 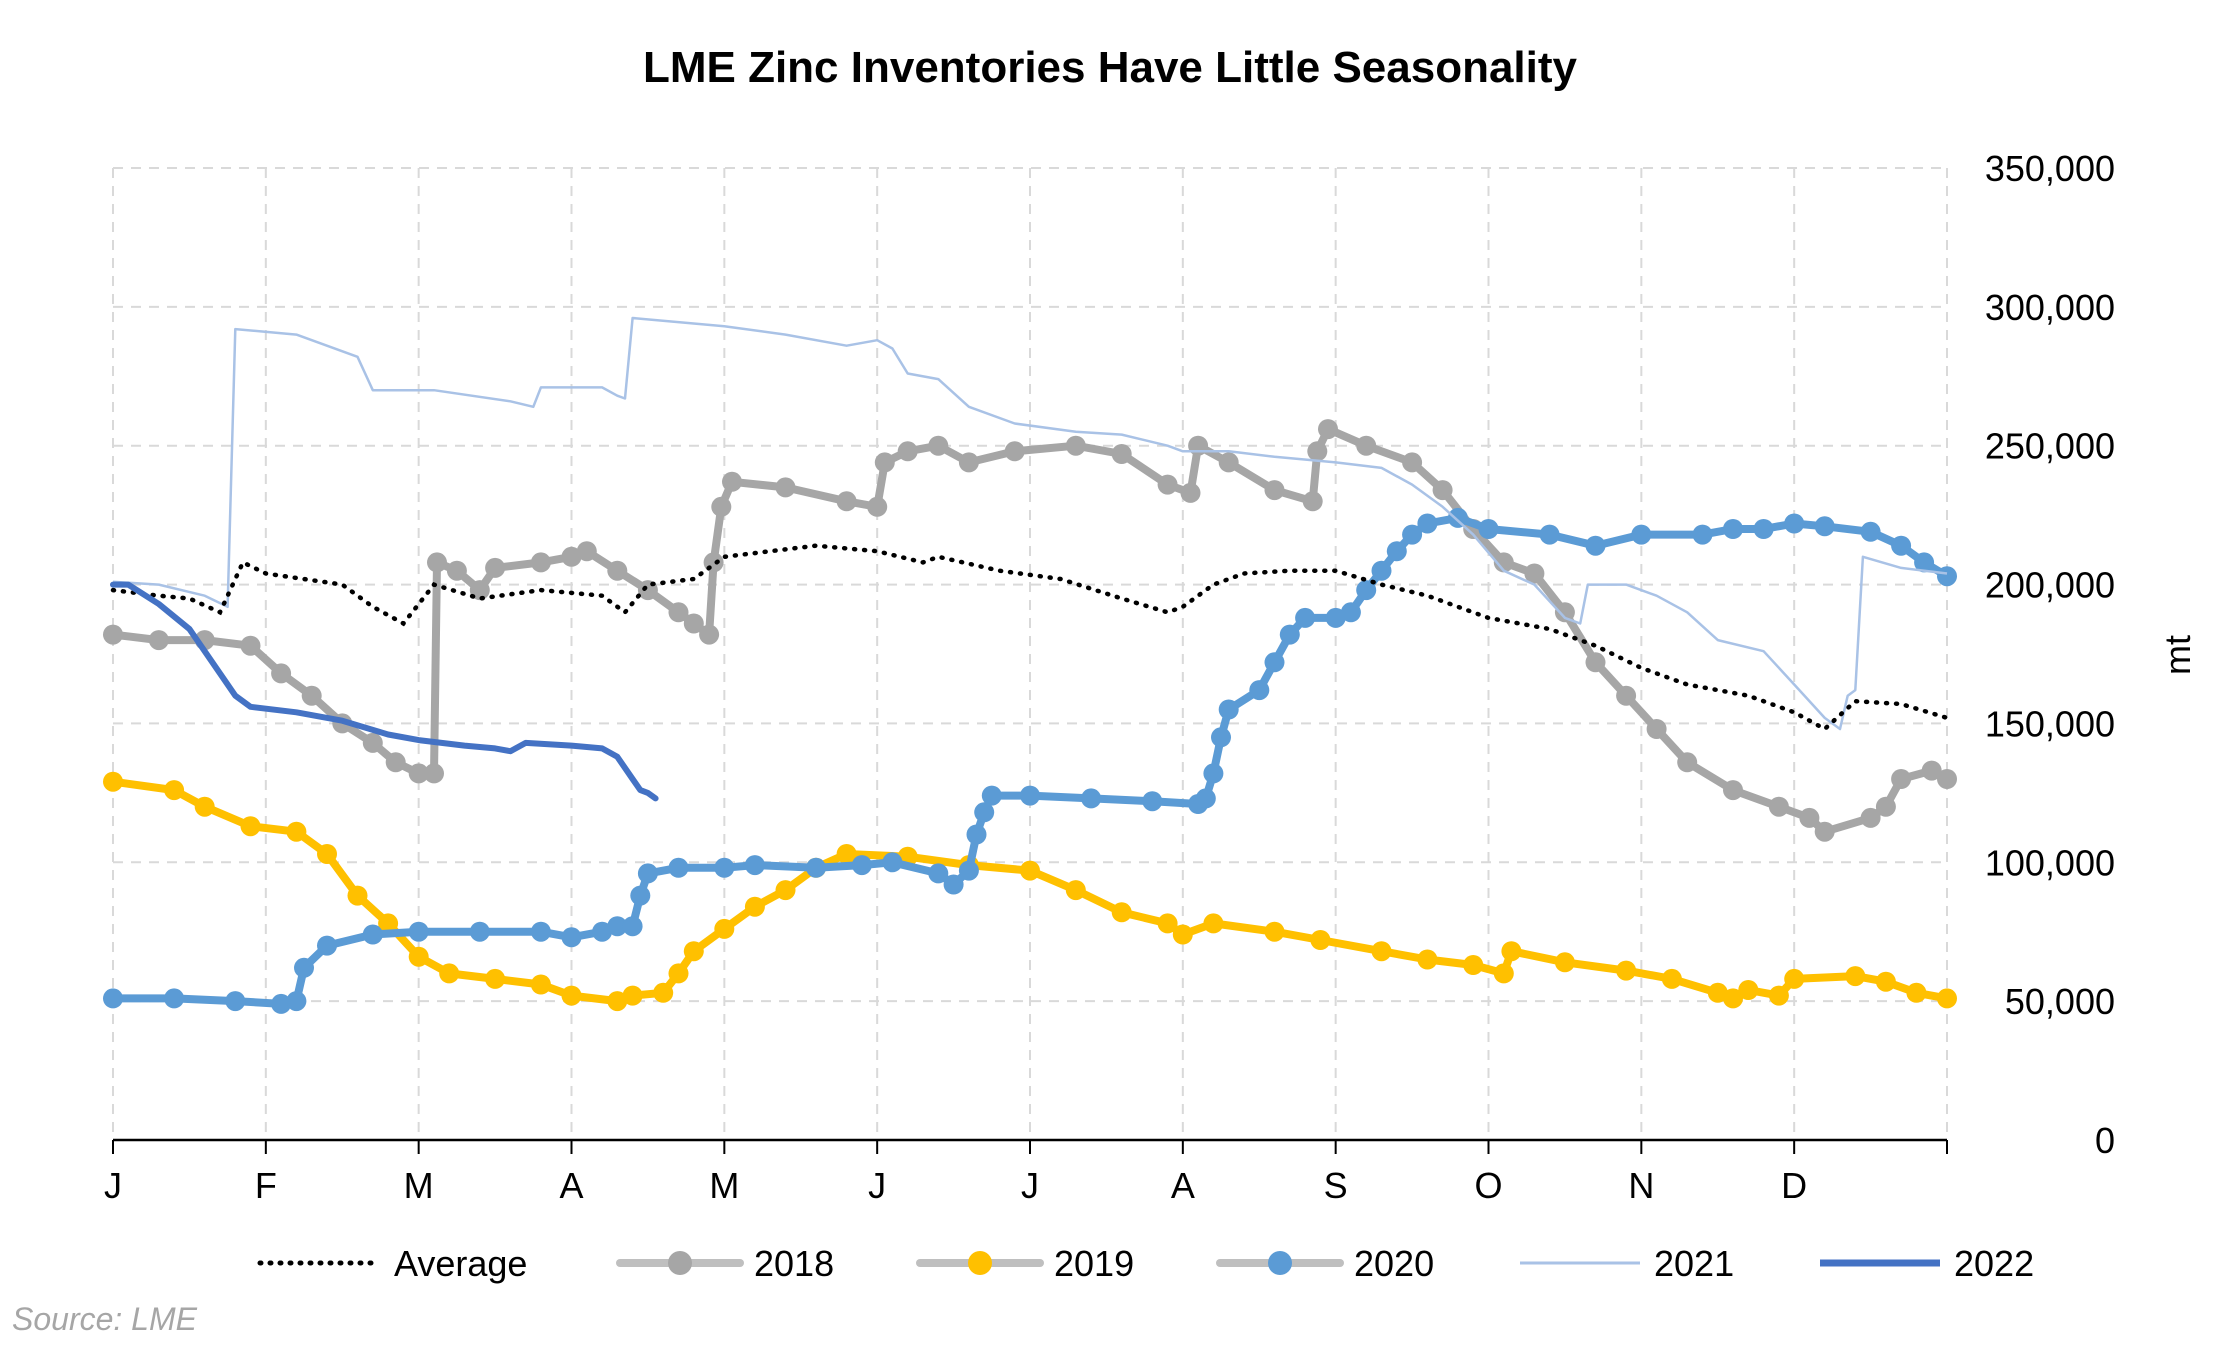 I want to click on y-tick-label: 50,000, so click(x=2060, y=1001).